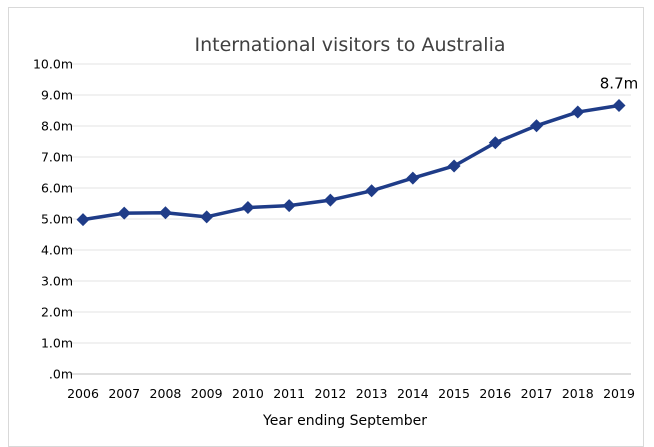 This screenshot has height=447, width=654. I want to click on y-tick-label: 2.0m, so click(57, 312).